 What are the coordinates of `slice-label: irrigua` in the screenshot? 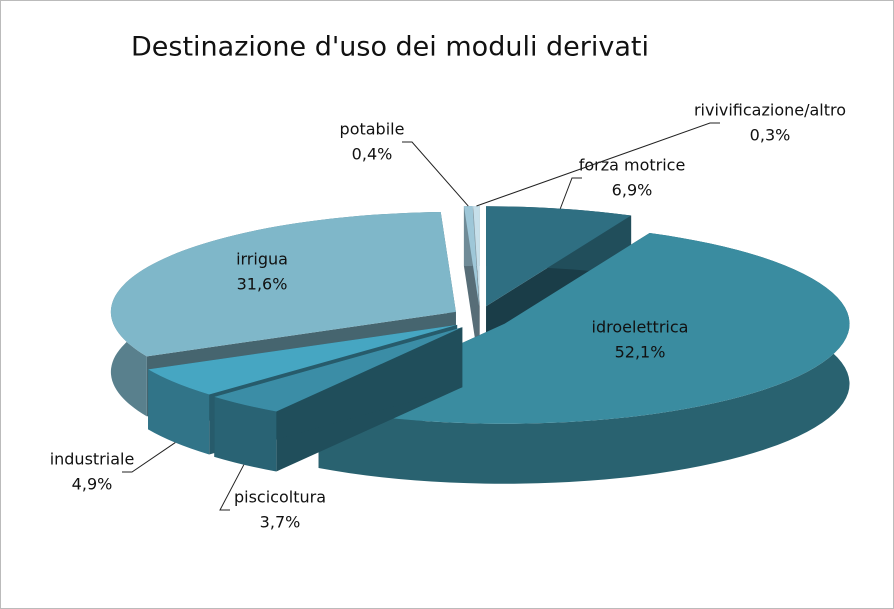 It's located at (262, 259).